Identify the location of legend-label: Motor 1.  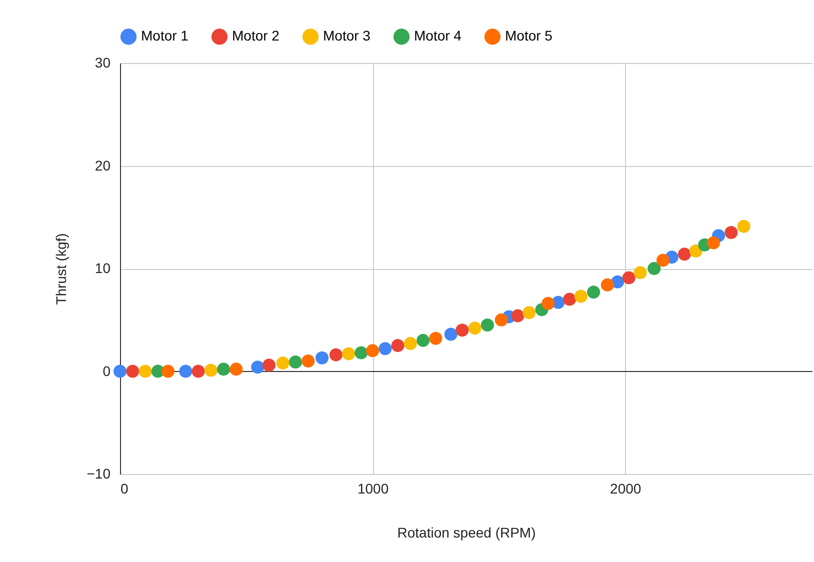
(165, 36).